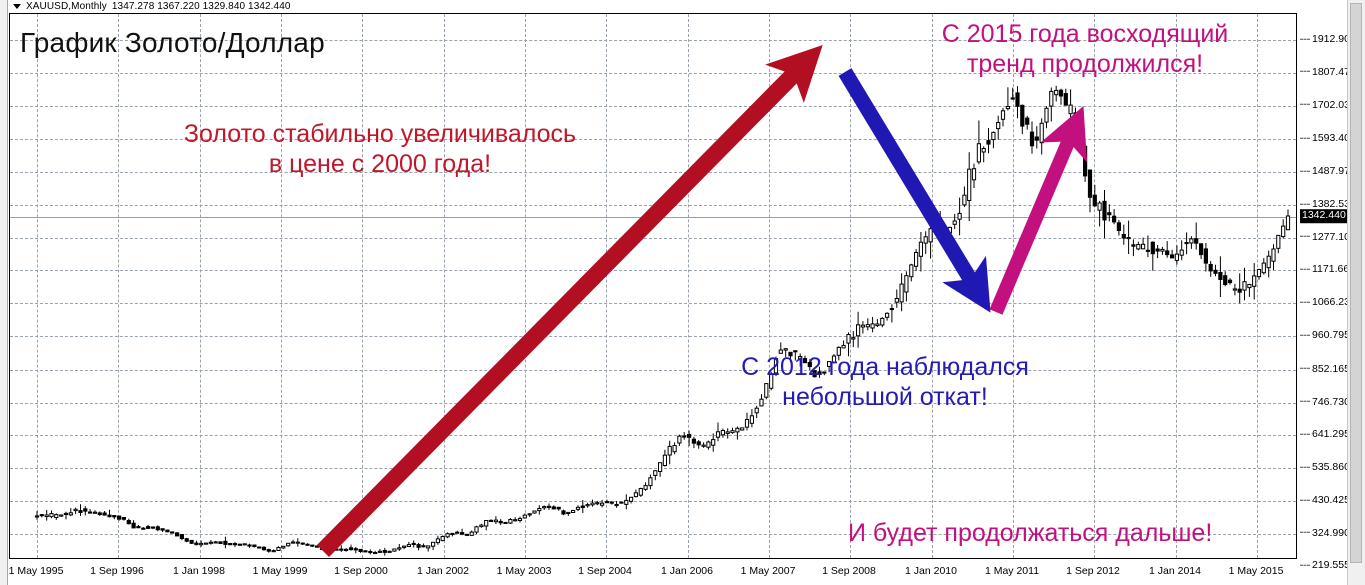 This screenshot has width=1365, height=585. What do you see at coordinates (1093, 571) in the screenshot?
I see `time-axis-tick-label: 1 Sep 2012` at bounding box center [1093, 571].